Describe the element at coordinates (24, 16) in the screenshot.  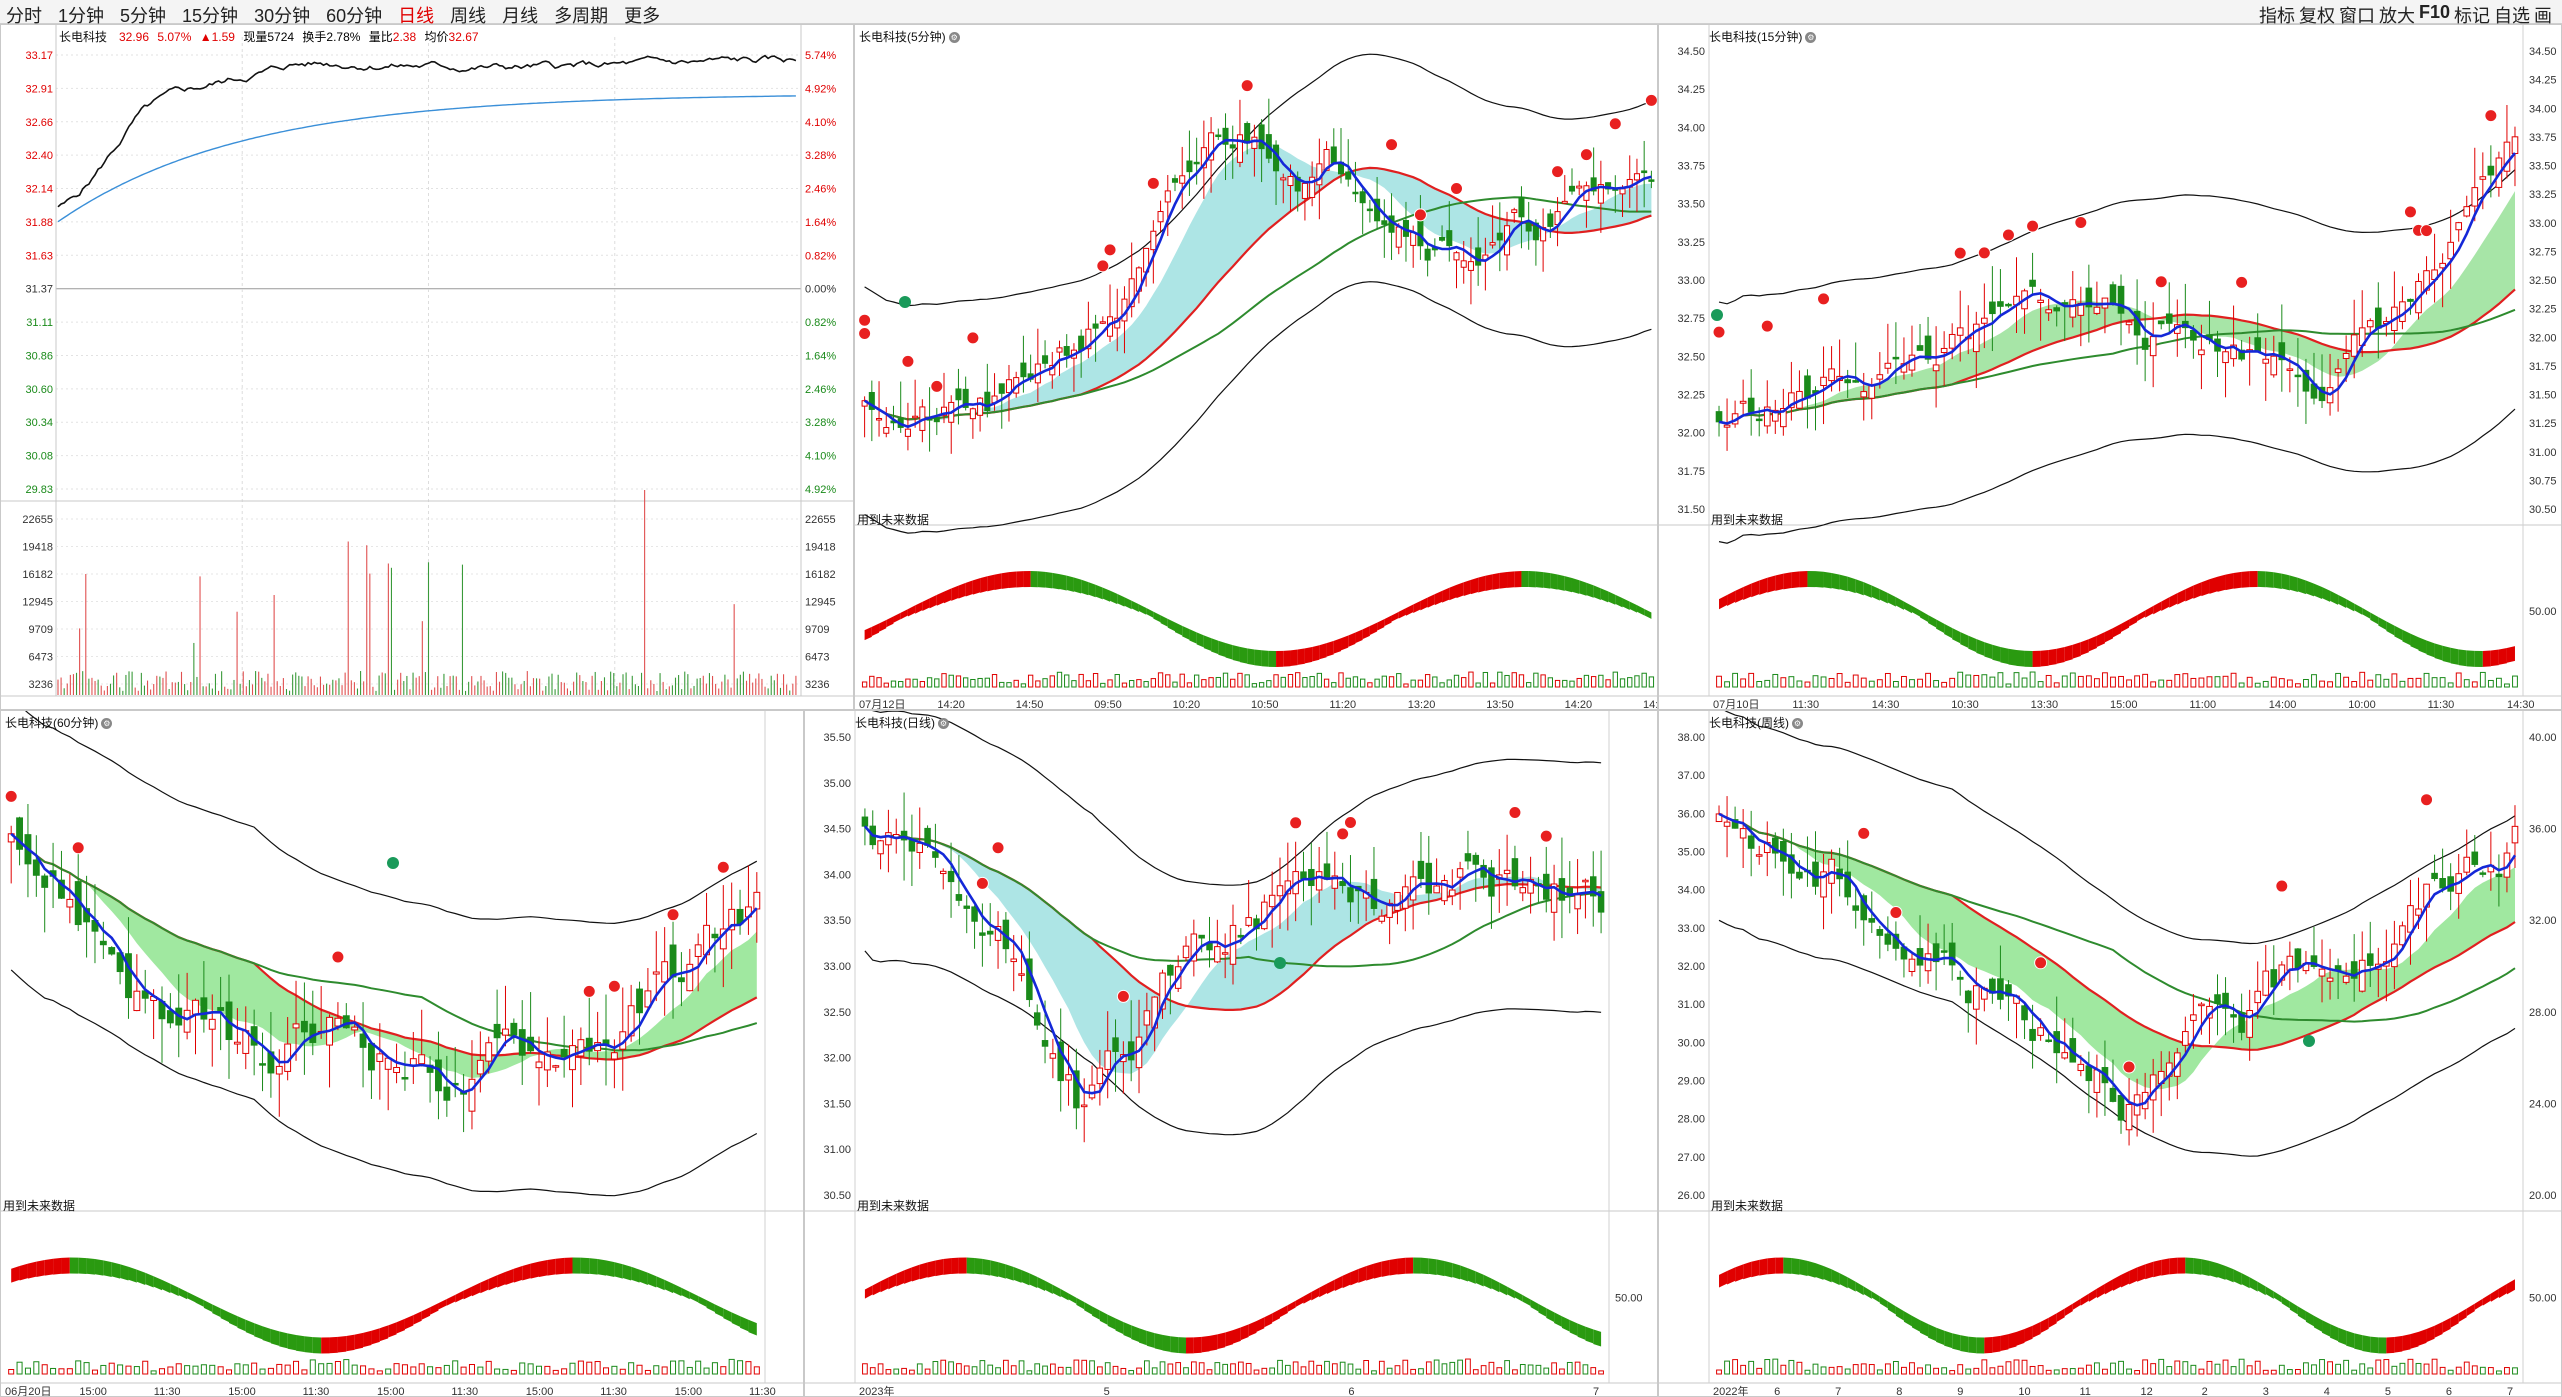
I see `tab-fenshi: 分时` at that location.